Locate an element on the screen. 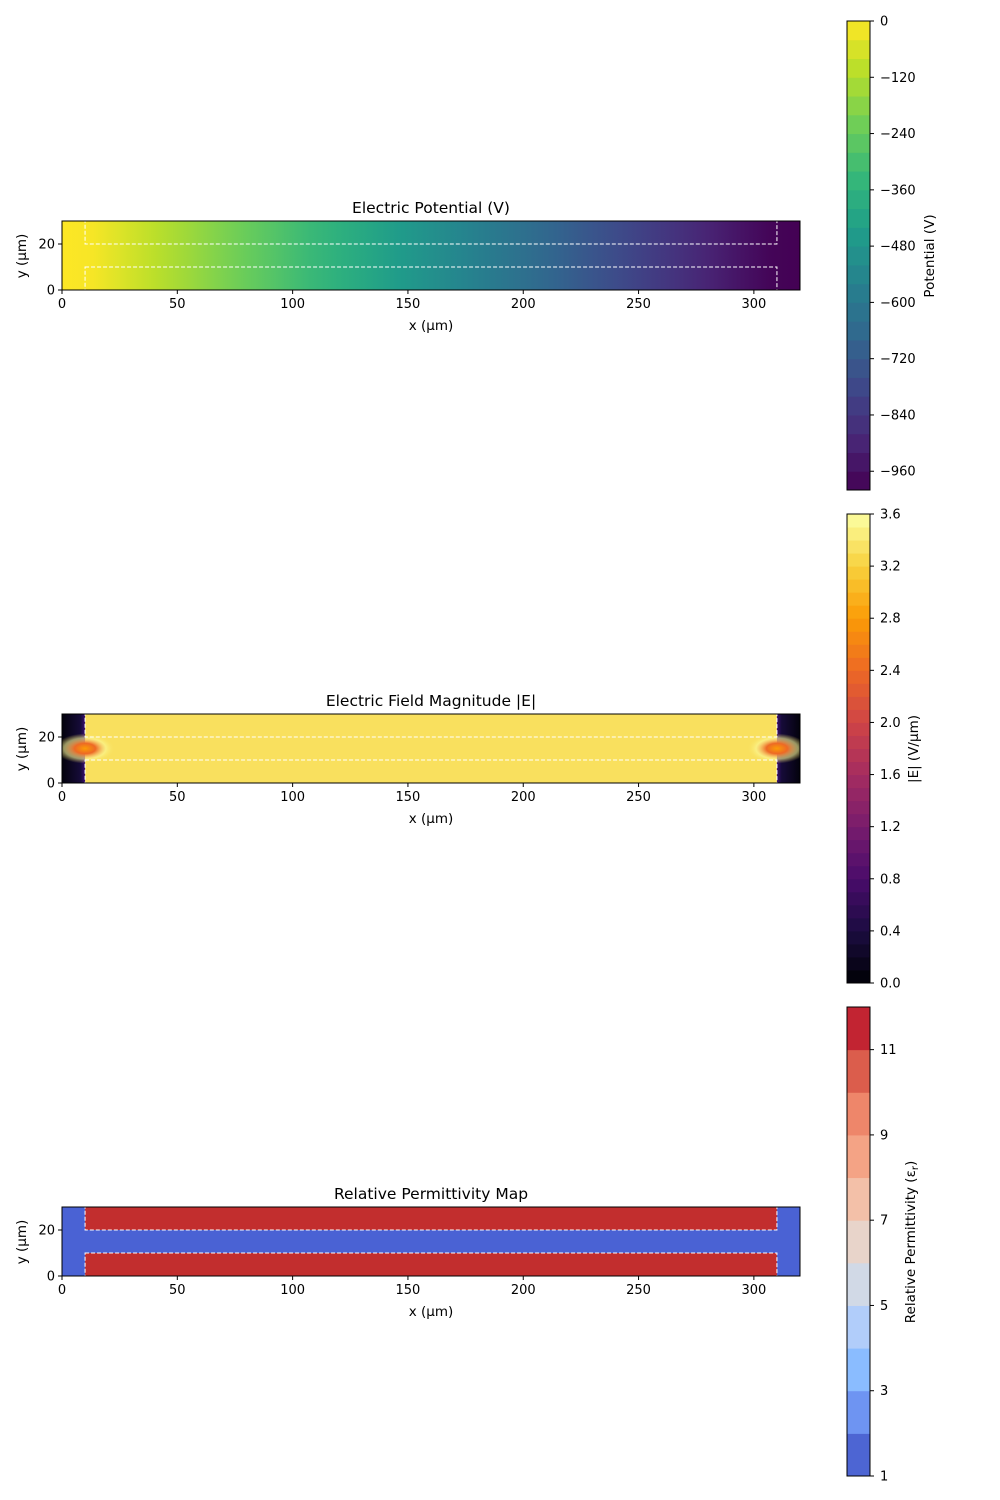 This screenshot has height=1500, width=1000. colorbar-label-close: ) is located at coordinates (911, 1163).